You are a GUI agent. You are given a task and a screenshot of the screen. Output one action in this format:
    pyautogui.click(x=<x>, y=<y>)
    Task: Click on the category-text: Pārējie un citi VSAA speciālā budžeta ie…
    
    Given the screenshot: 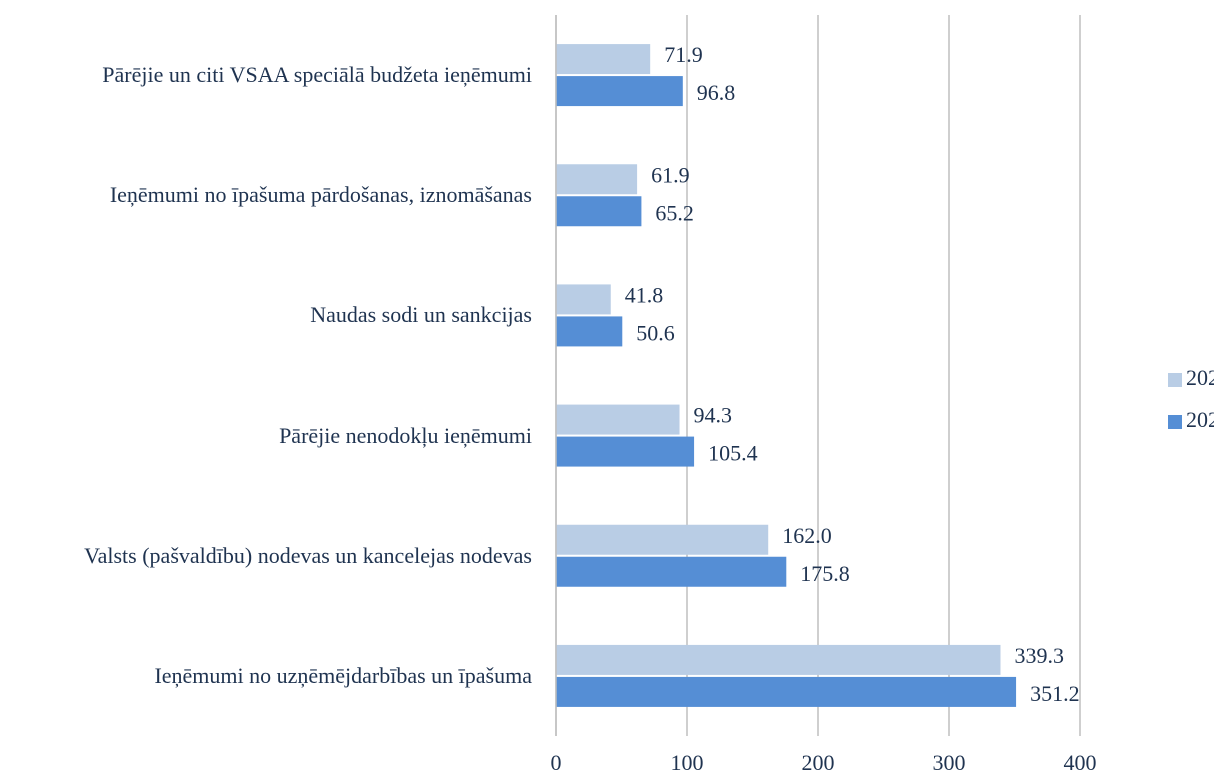 What is the action you would take?
    pyautogui.click(x=317, y=75)
    